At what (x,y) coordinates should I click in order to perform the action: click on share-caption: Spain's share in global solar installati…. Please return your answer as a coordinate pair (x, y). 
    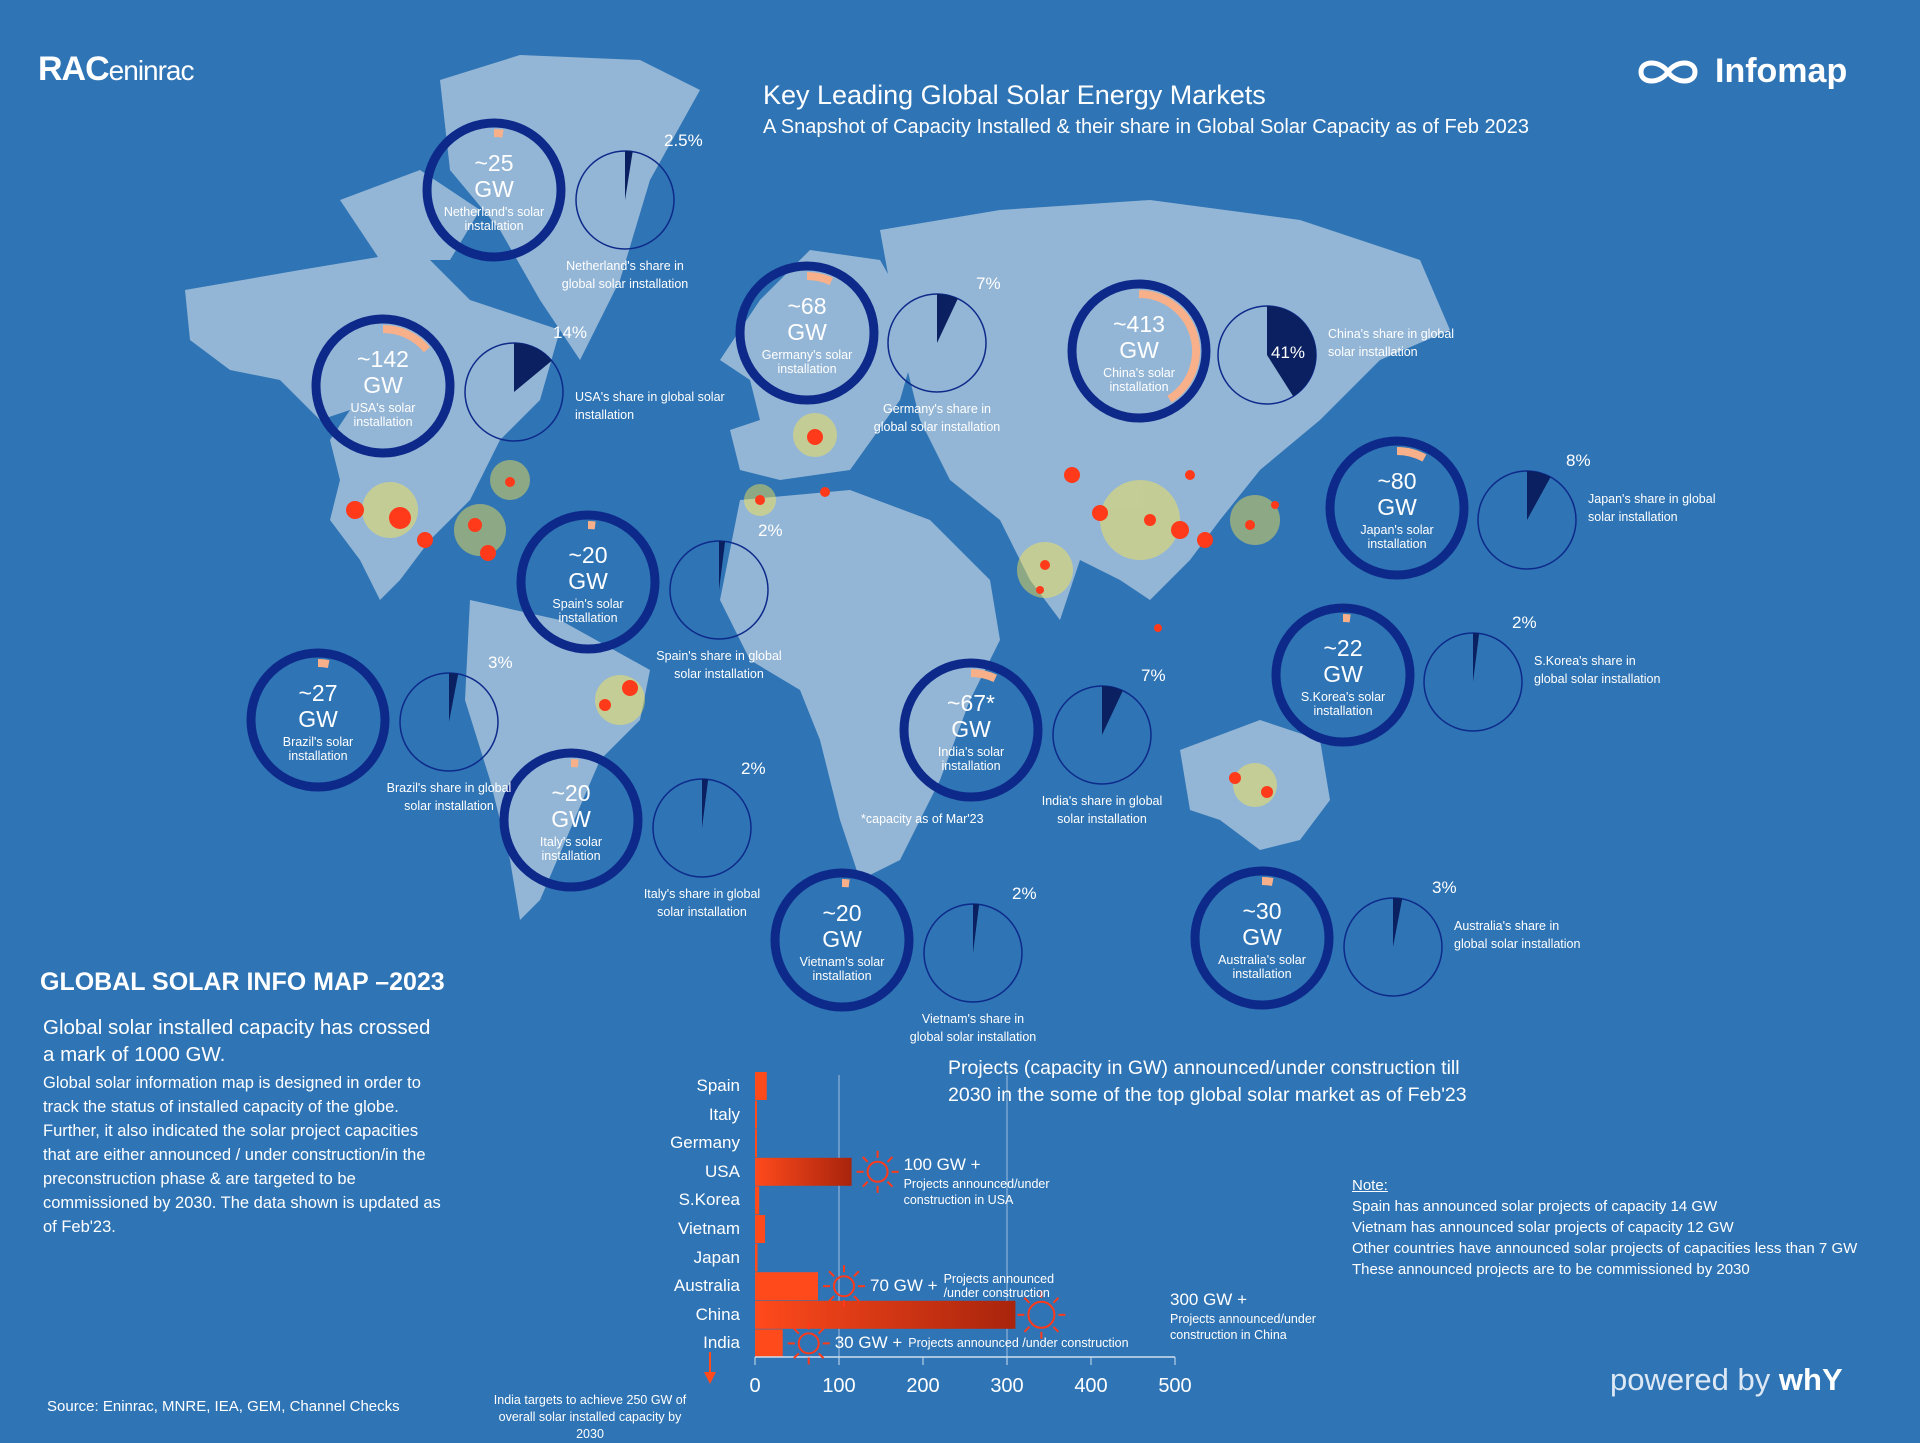
    Looking at the image, I should click on (719, 665).